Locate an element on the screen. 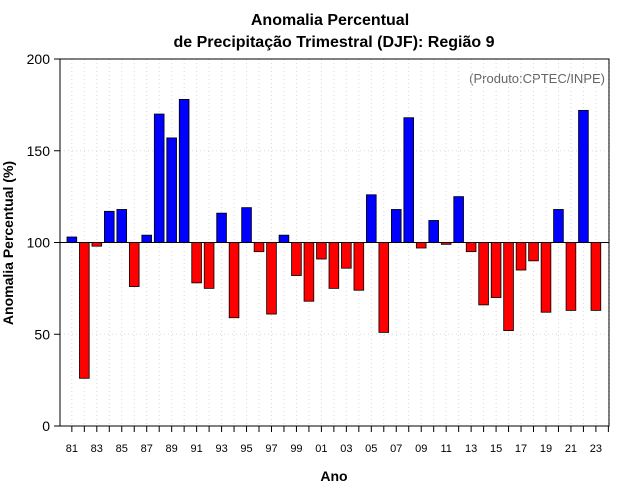 This screenshot has width=640, height=500. y-tick-label: 150 is located at coordinates (39, 151).